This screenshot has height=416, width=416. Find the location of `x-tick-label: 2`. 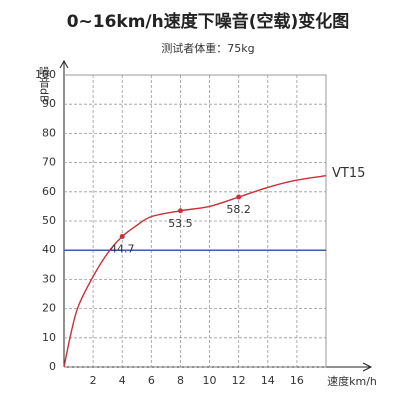

x-tick-label: 2 is located at coordinates (93, 380).